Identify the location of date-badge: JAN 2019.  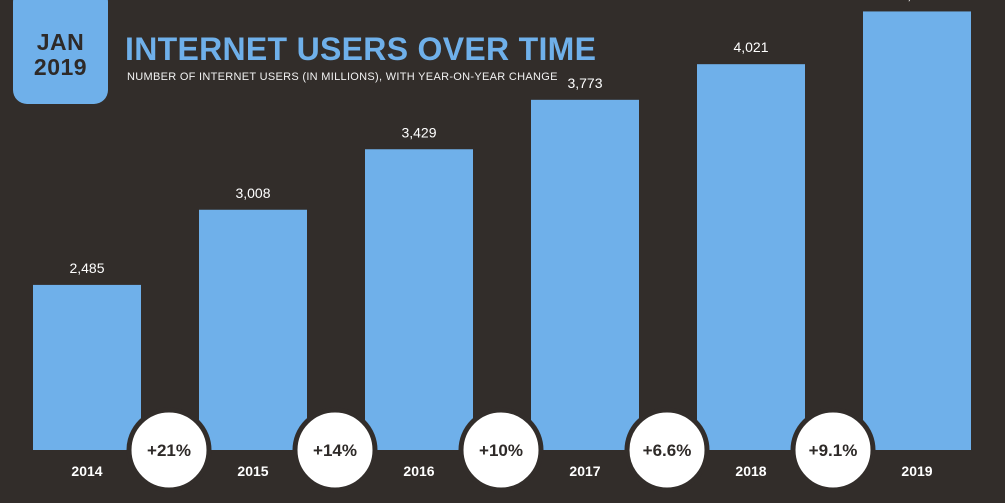
(60, 52).